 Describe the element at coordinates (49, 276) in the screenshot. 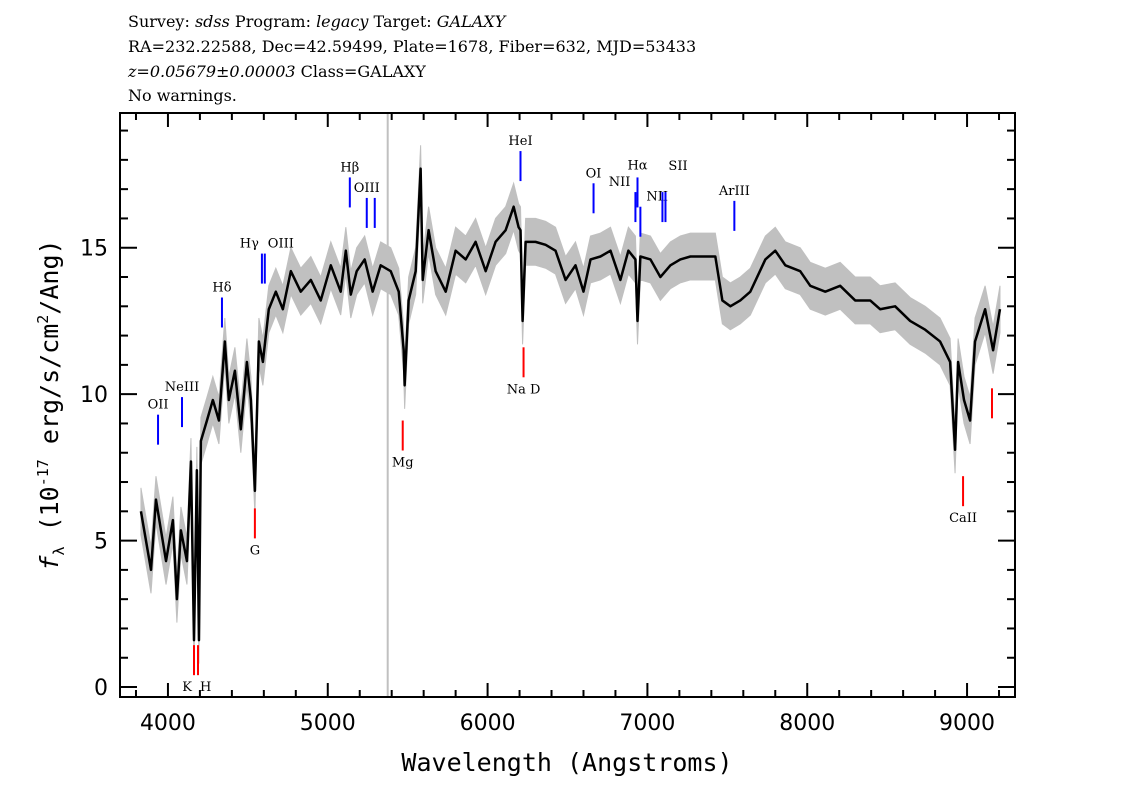

I see `y-axis-post: /Ang)` at that location.